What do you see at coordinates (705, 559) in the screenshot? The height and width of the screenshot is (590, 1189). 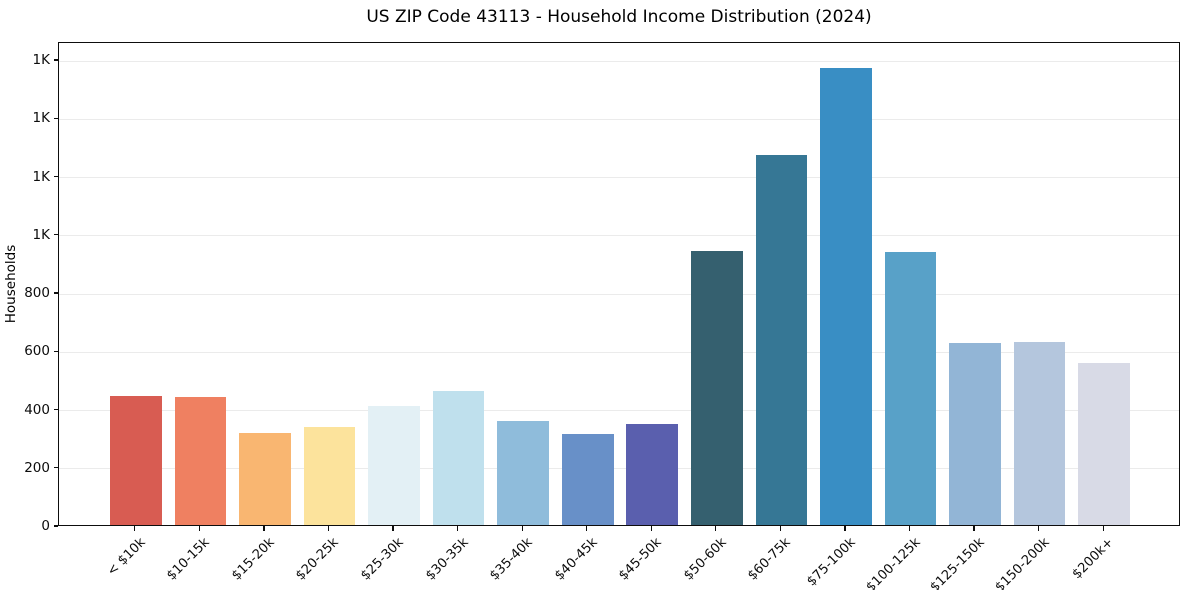 I see `x-tick-label: $50-60k` at bounding box center [705, 559].